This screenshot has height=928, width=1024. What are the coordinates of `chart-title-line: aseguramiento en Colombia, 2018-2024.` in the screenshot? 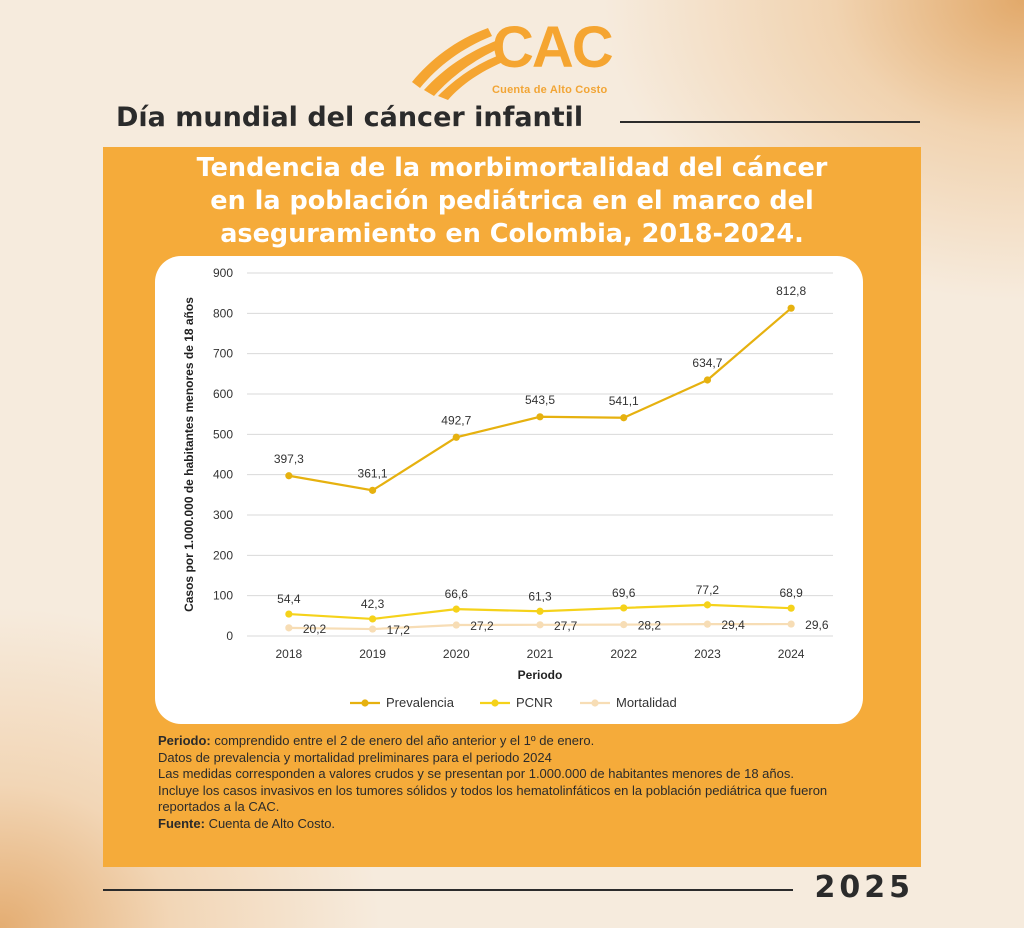 It's located at (512, 234).